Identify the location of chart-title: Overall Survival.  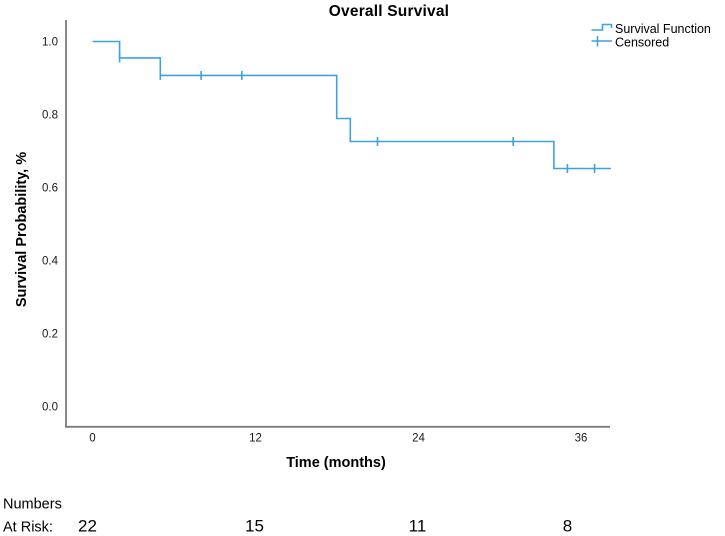
(389, 11).